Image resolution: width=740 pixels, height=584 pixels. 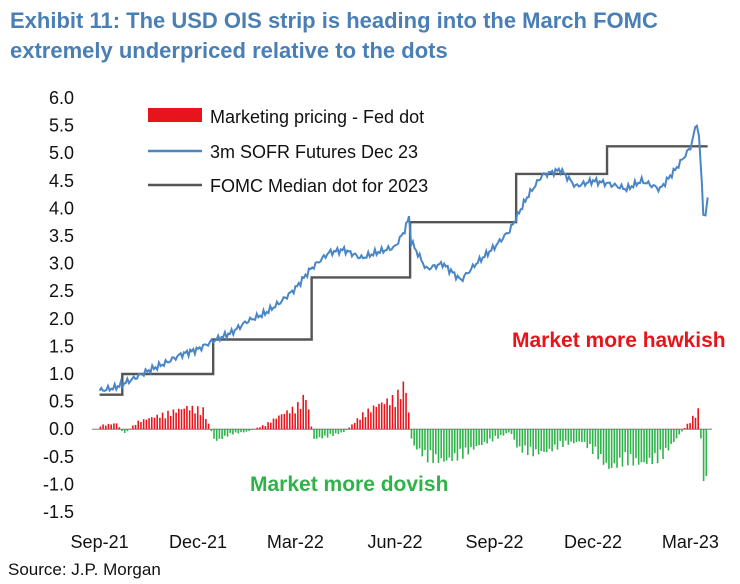 What do you see at coordinates (61, 319) in the screenshot?
I see `y-tick-label: 2.0` at bounding box center [61, 319].